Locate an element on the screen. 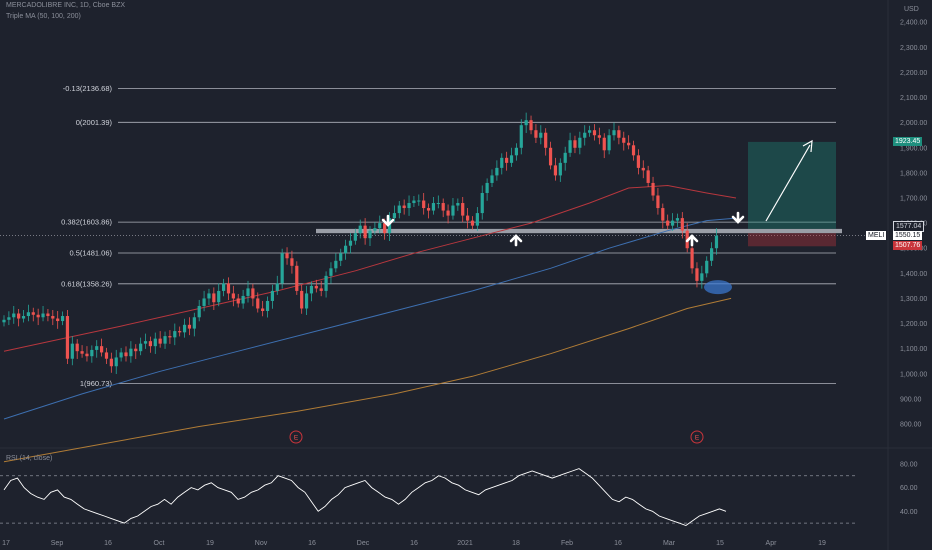 The height and width of the screenshot is (550, 932). price-tick-label: 2,400.00 is located at coordinates (913, 23).